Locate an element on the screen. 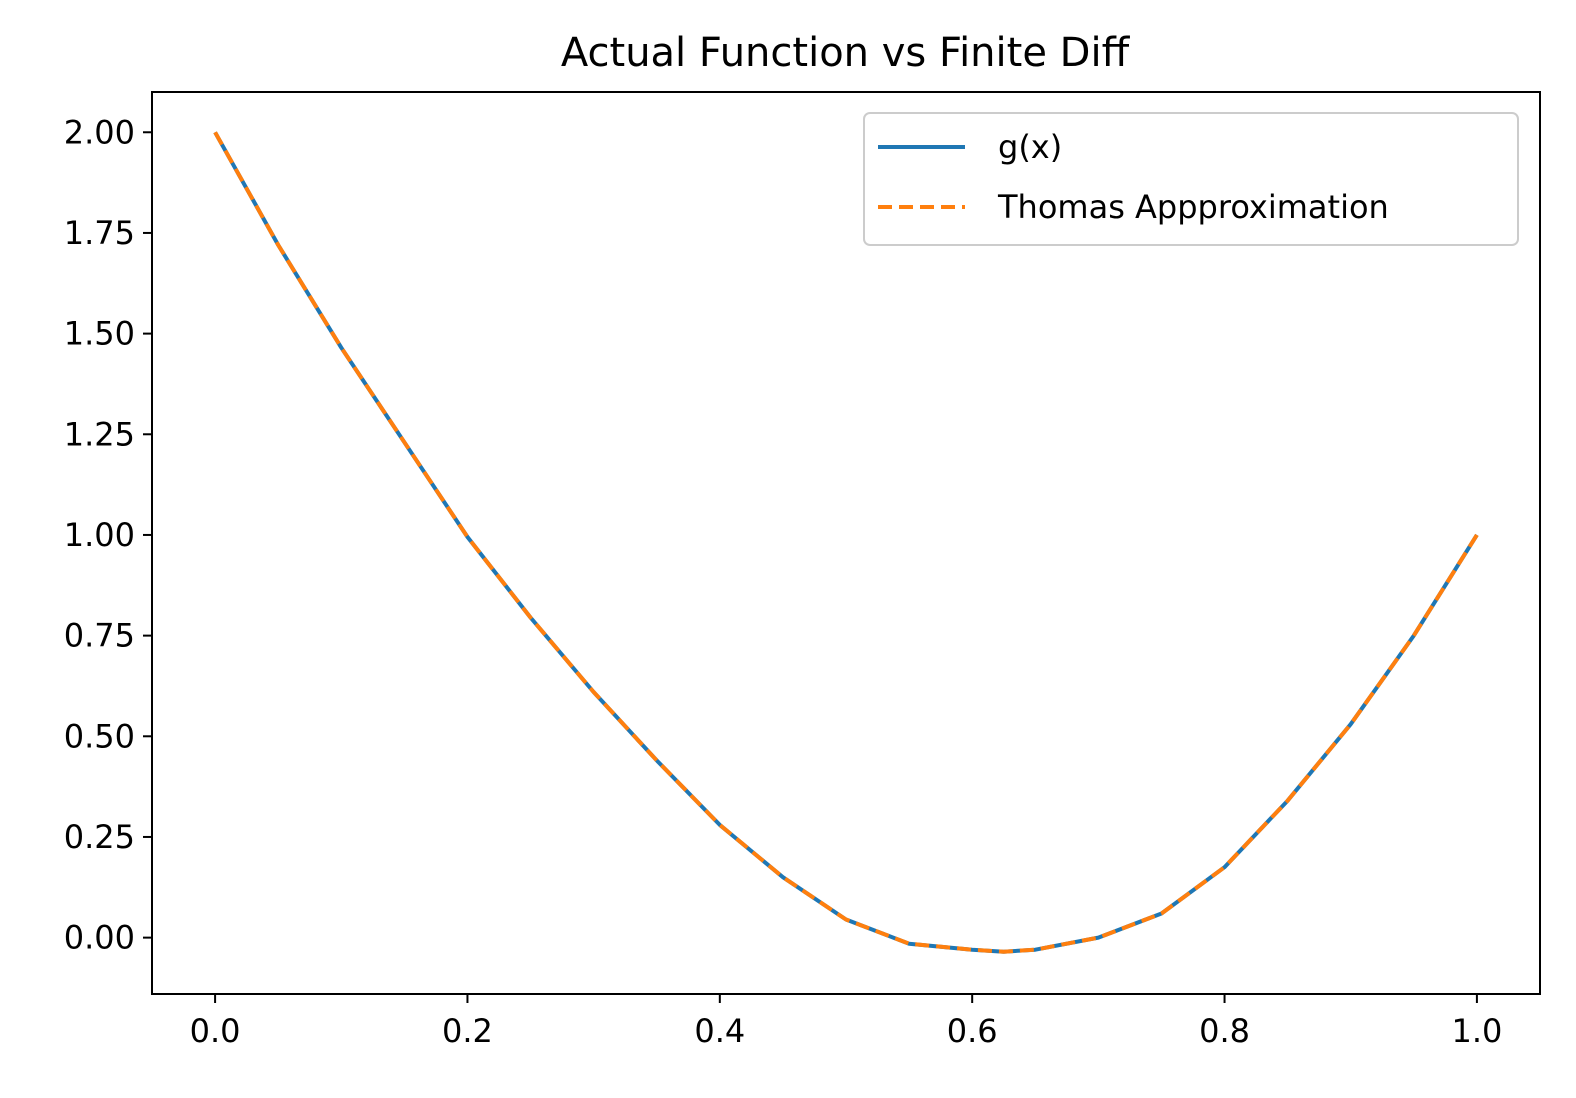  y-tick-label: 0.50 is located at coordinates (99, 736).